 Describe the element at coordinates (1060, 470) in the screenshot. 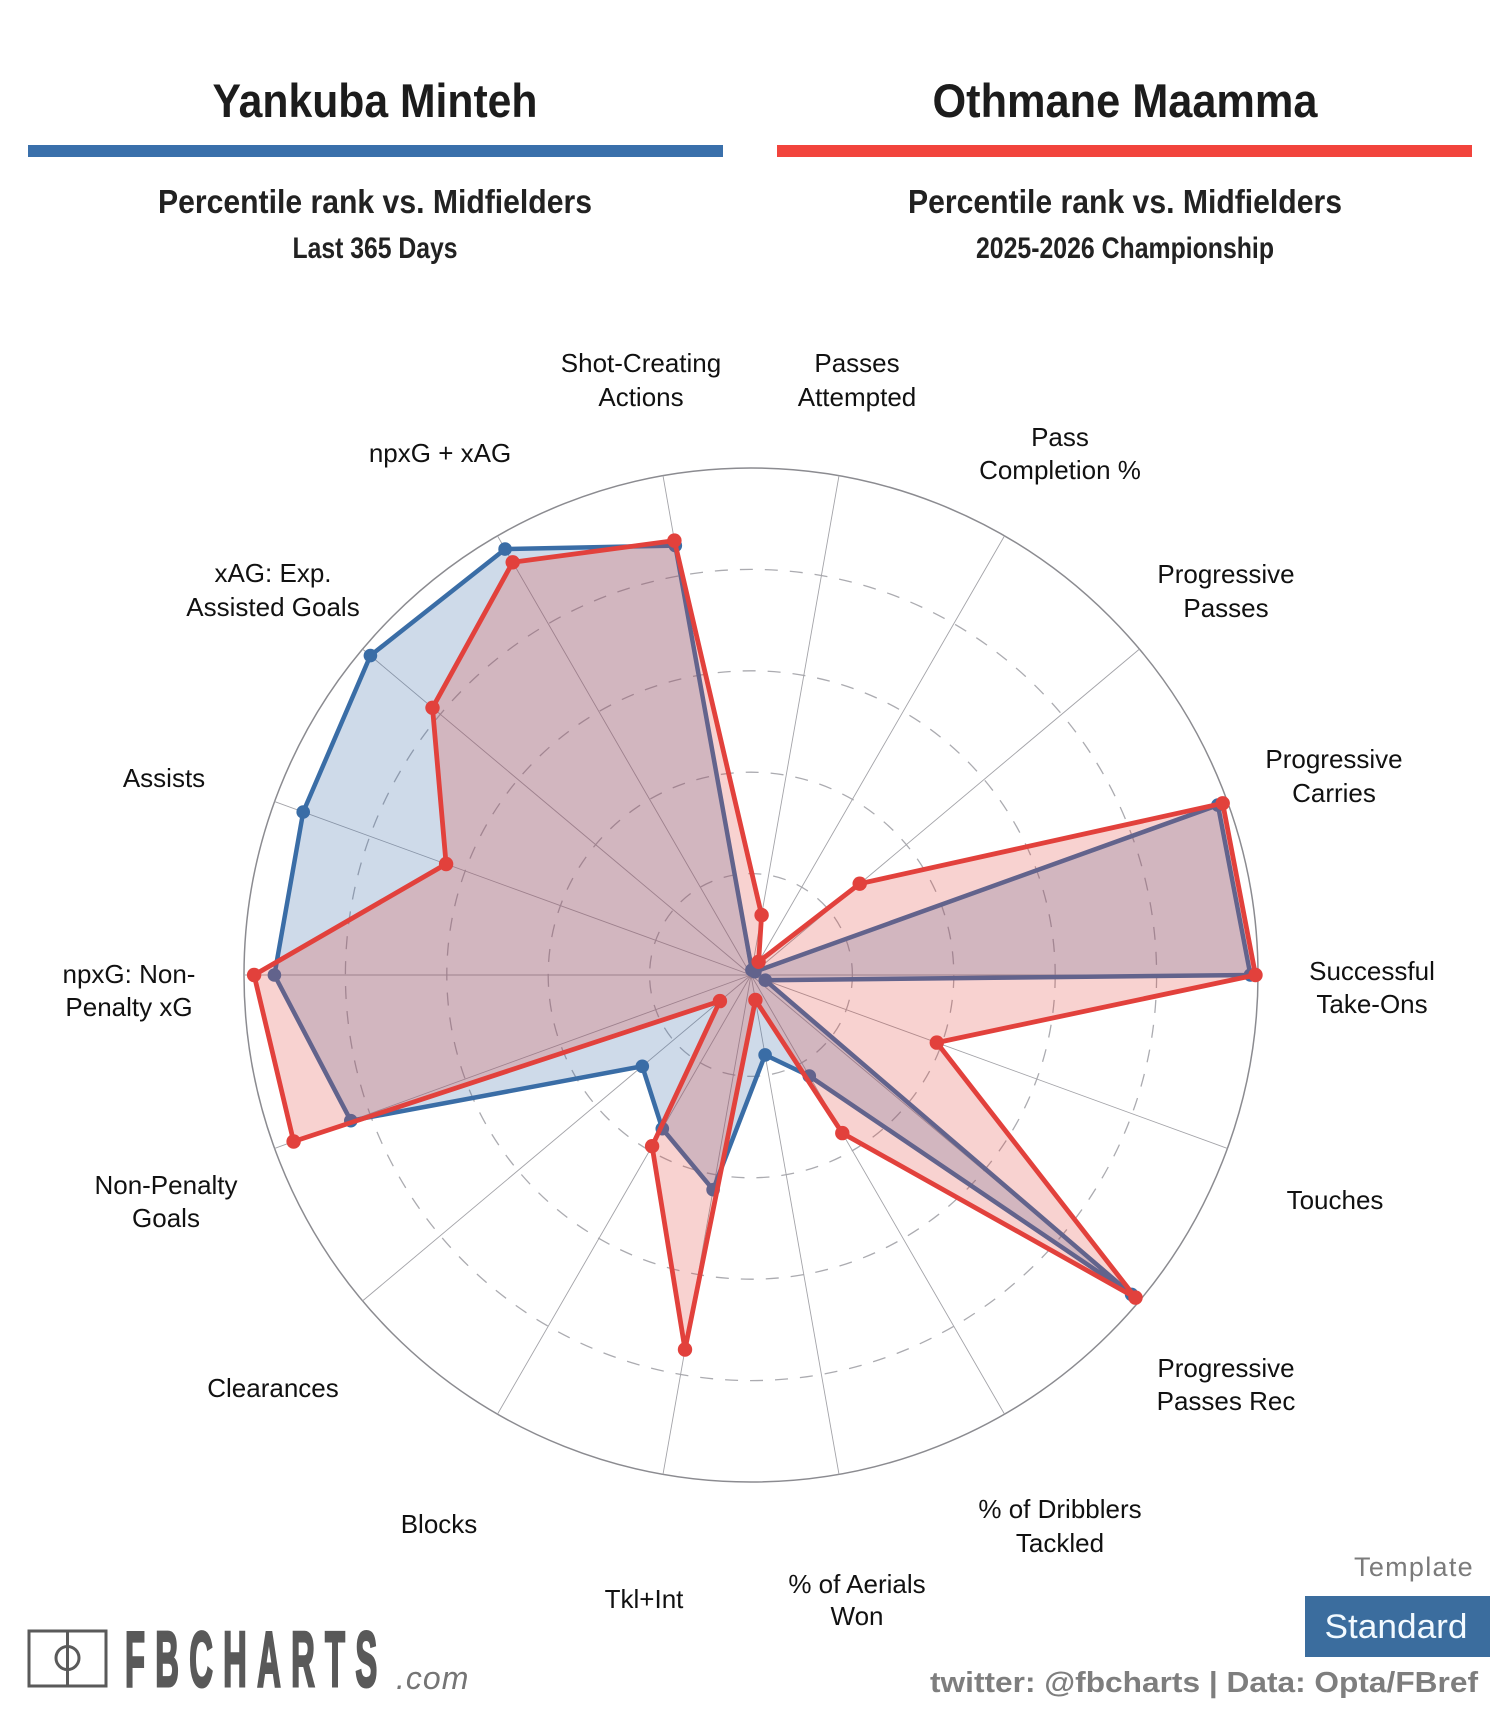

I see `svg-text: Completion %` at that location.